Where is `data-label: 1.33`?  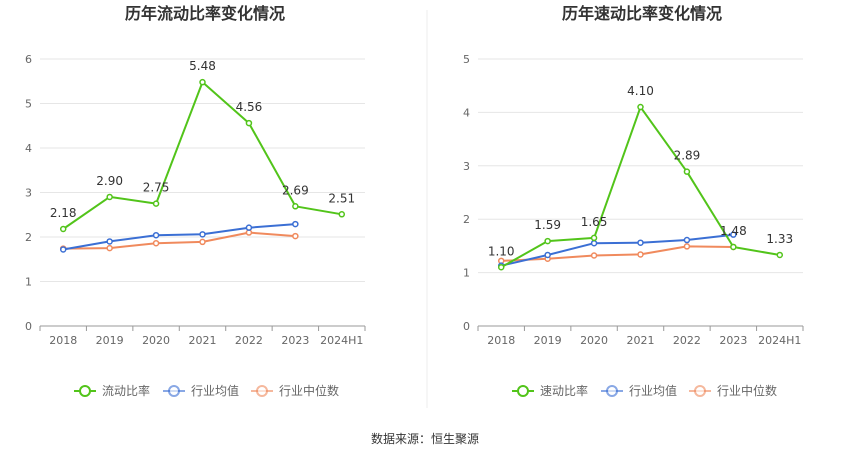 data-label: 1.33 is located at coordinates (779, 239).